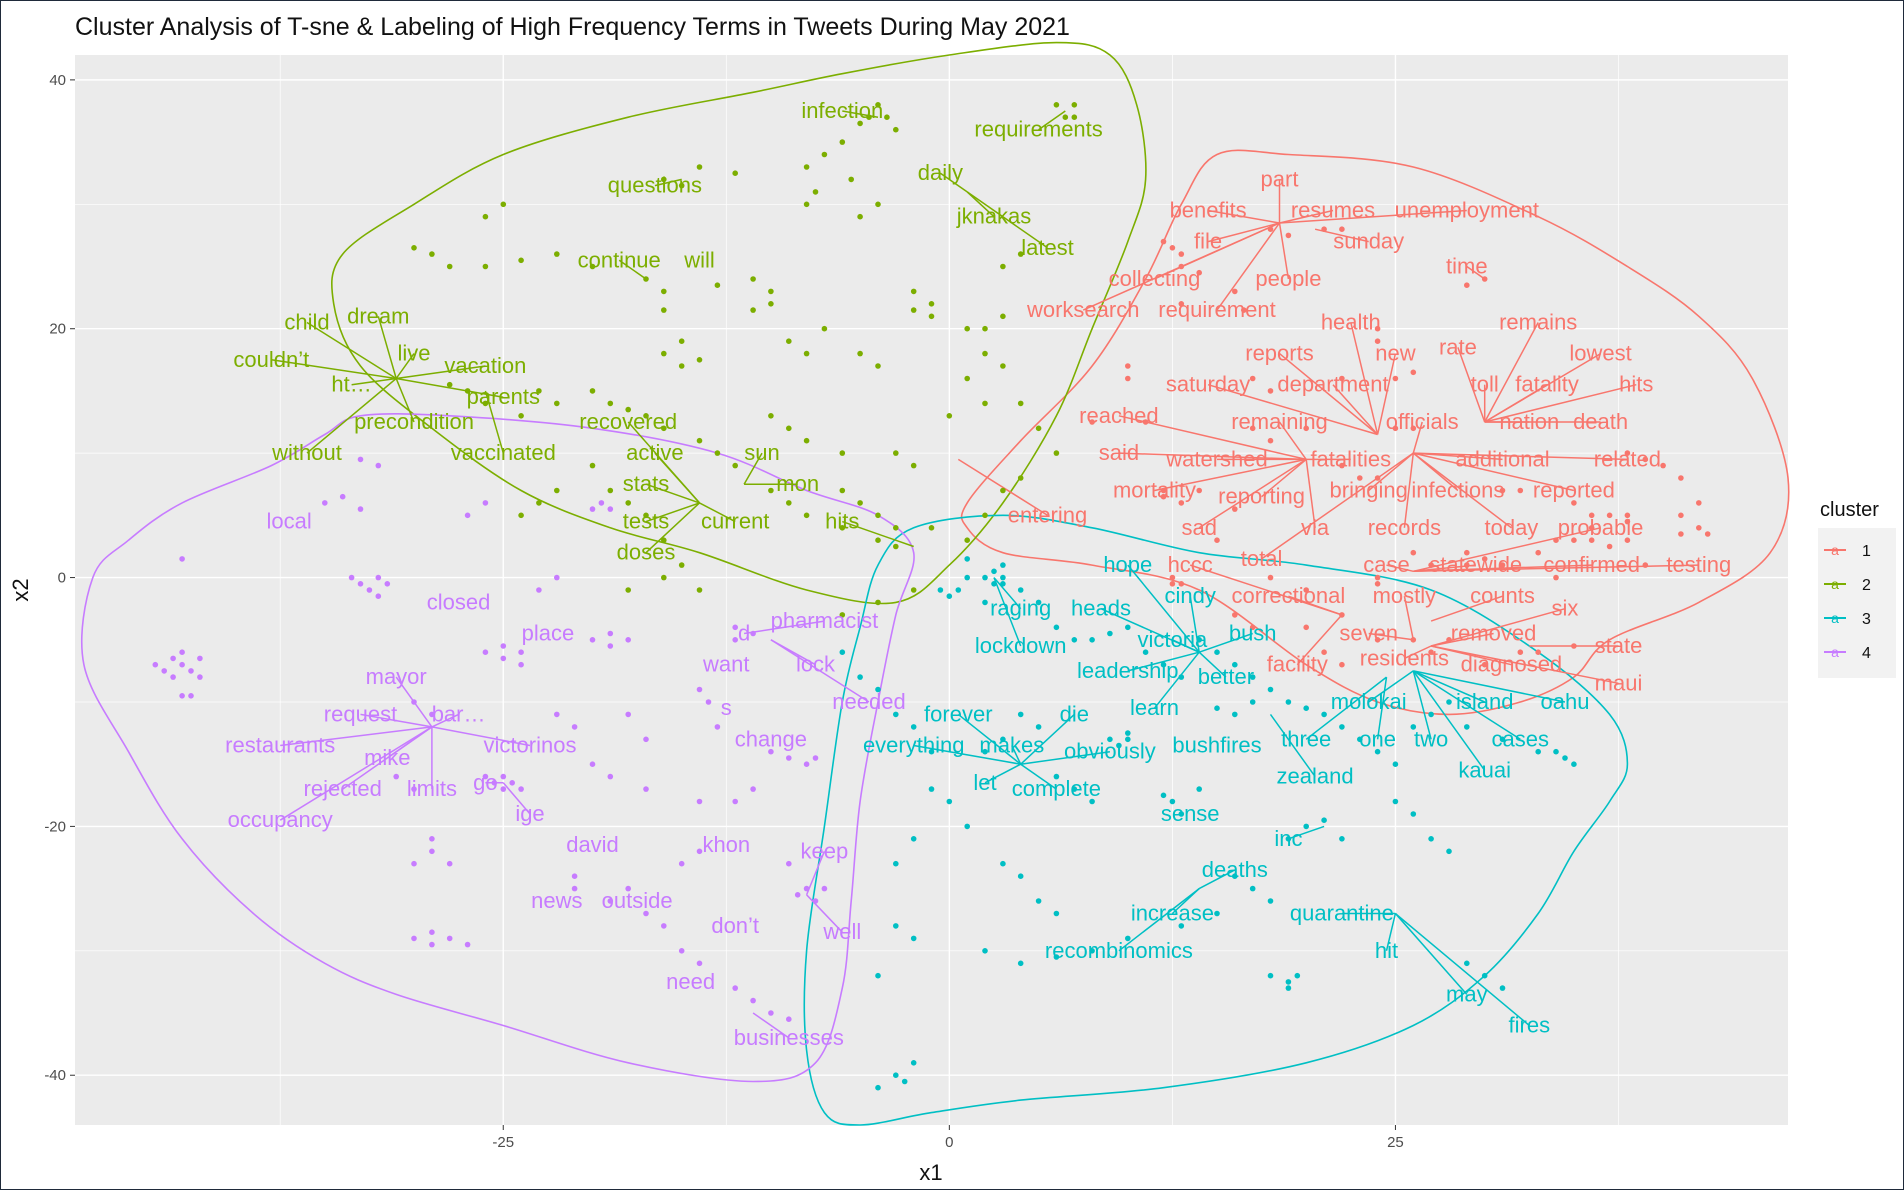  What do you see at coordinates (1208, 384) in the screenshot?
I see `term-label: saturday` at bounding box center [1208, 384].